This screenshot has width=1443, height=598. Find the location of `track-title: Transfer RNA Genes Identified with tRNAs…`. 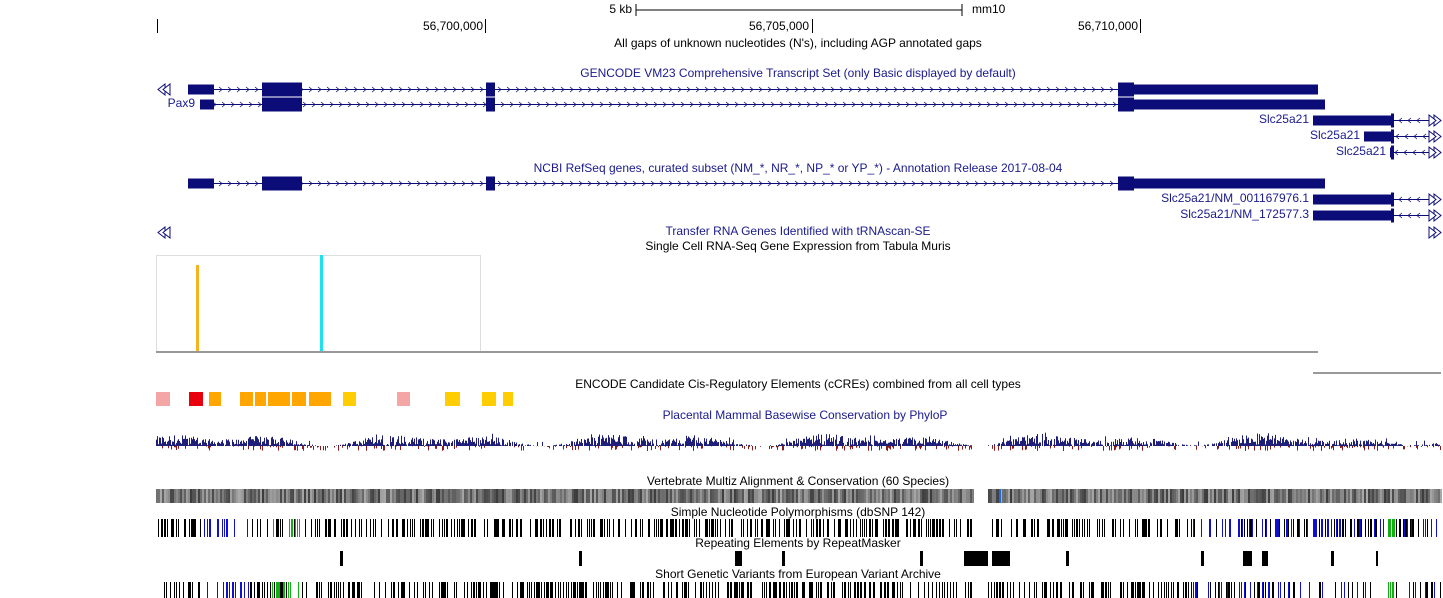

track-title: Transfer RNA Genes Identified with tRNAs… is located at coordinates (798, 231).